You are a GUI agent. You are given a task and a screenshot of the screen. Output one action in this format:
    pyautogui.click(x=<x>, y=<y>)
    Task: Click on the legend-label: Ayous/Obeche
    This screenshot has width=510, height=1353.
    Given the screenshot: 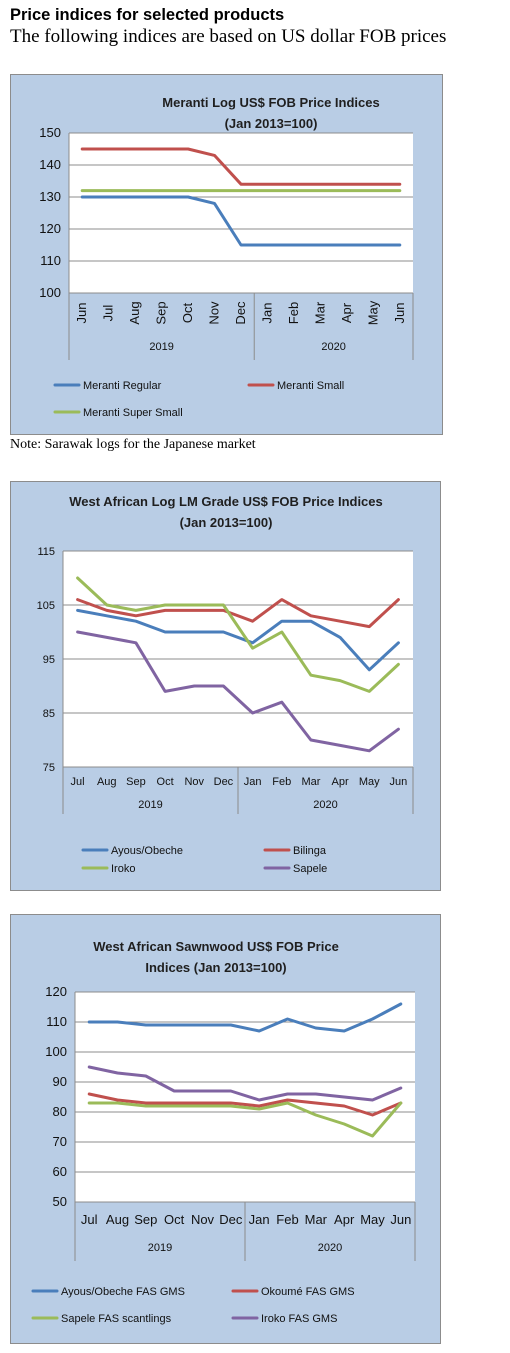 What is the action you would take?
    pyautogui.click(x=147, y=851)
    